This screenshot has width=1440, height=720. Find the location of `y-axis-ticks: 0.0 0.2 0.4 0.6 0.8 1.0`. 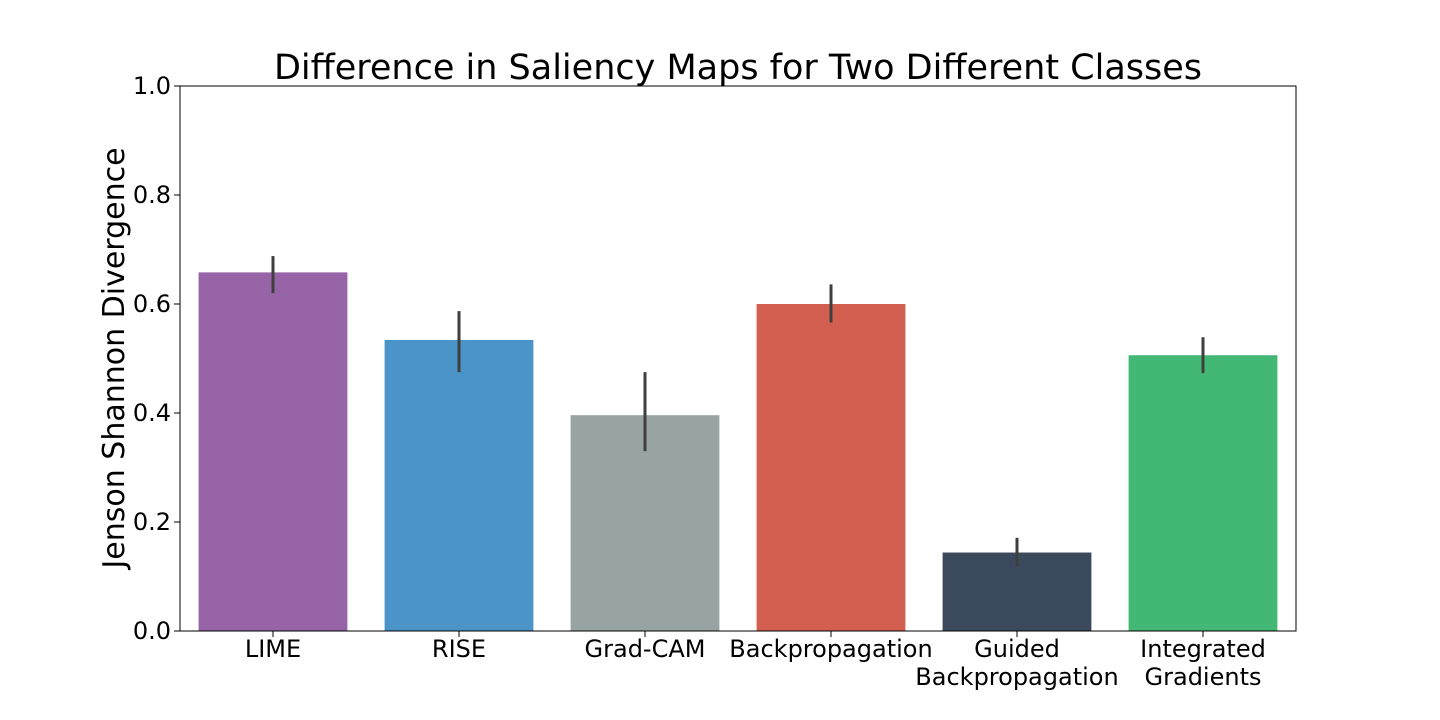

y-axis-ticks: 0.0 0.2 0.4 0.6 0.8 1.0 is located at coordinates (156, 358).